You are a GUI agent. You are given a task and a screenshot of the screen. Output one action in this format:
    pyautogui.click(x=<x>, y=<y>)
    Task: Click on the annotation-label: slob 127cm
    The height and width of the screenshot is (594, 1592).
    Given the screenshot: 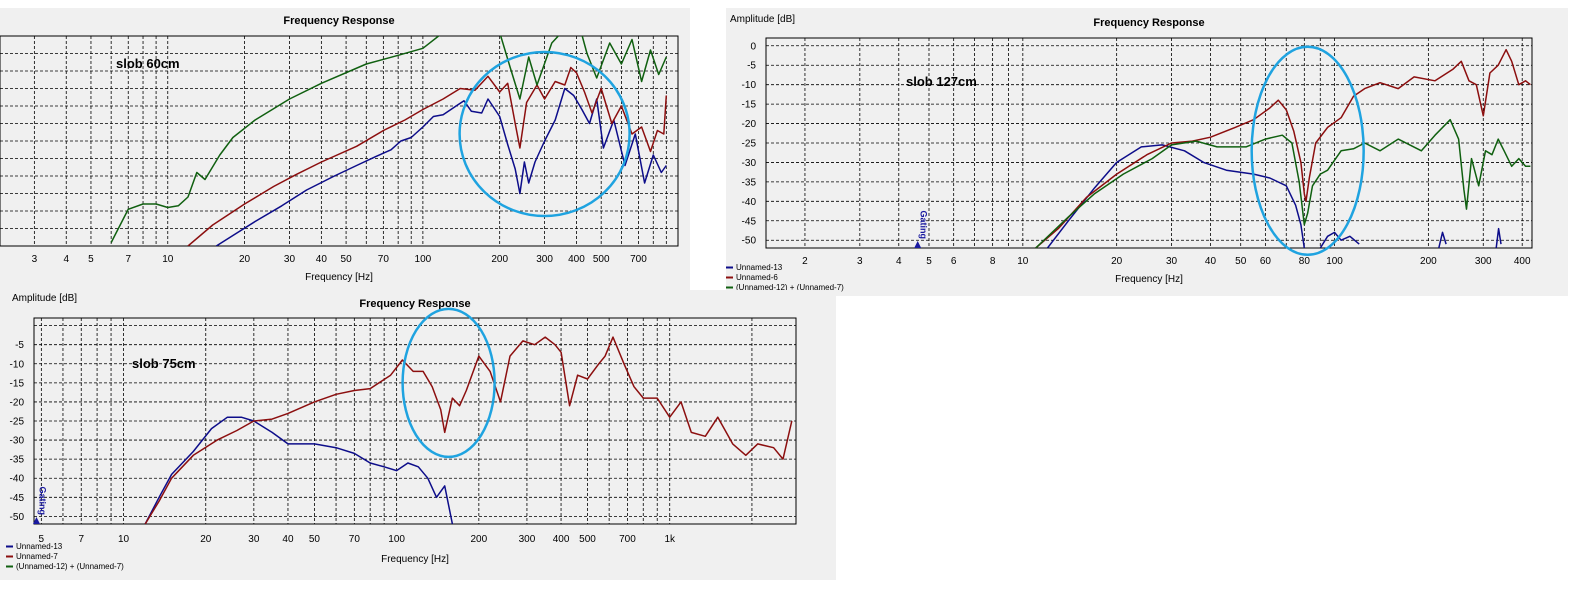 What is the action you would take?
    pyautogui.click(x=941, y=81)
    